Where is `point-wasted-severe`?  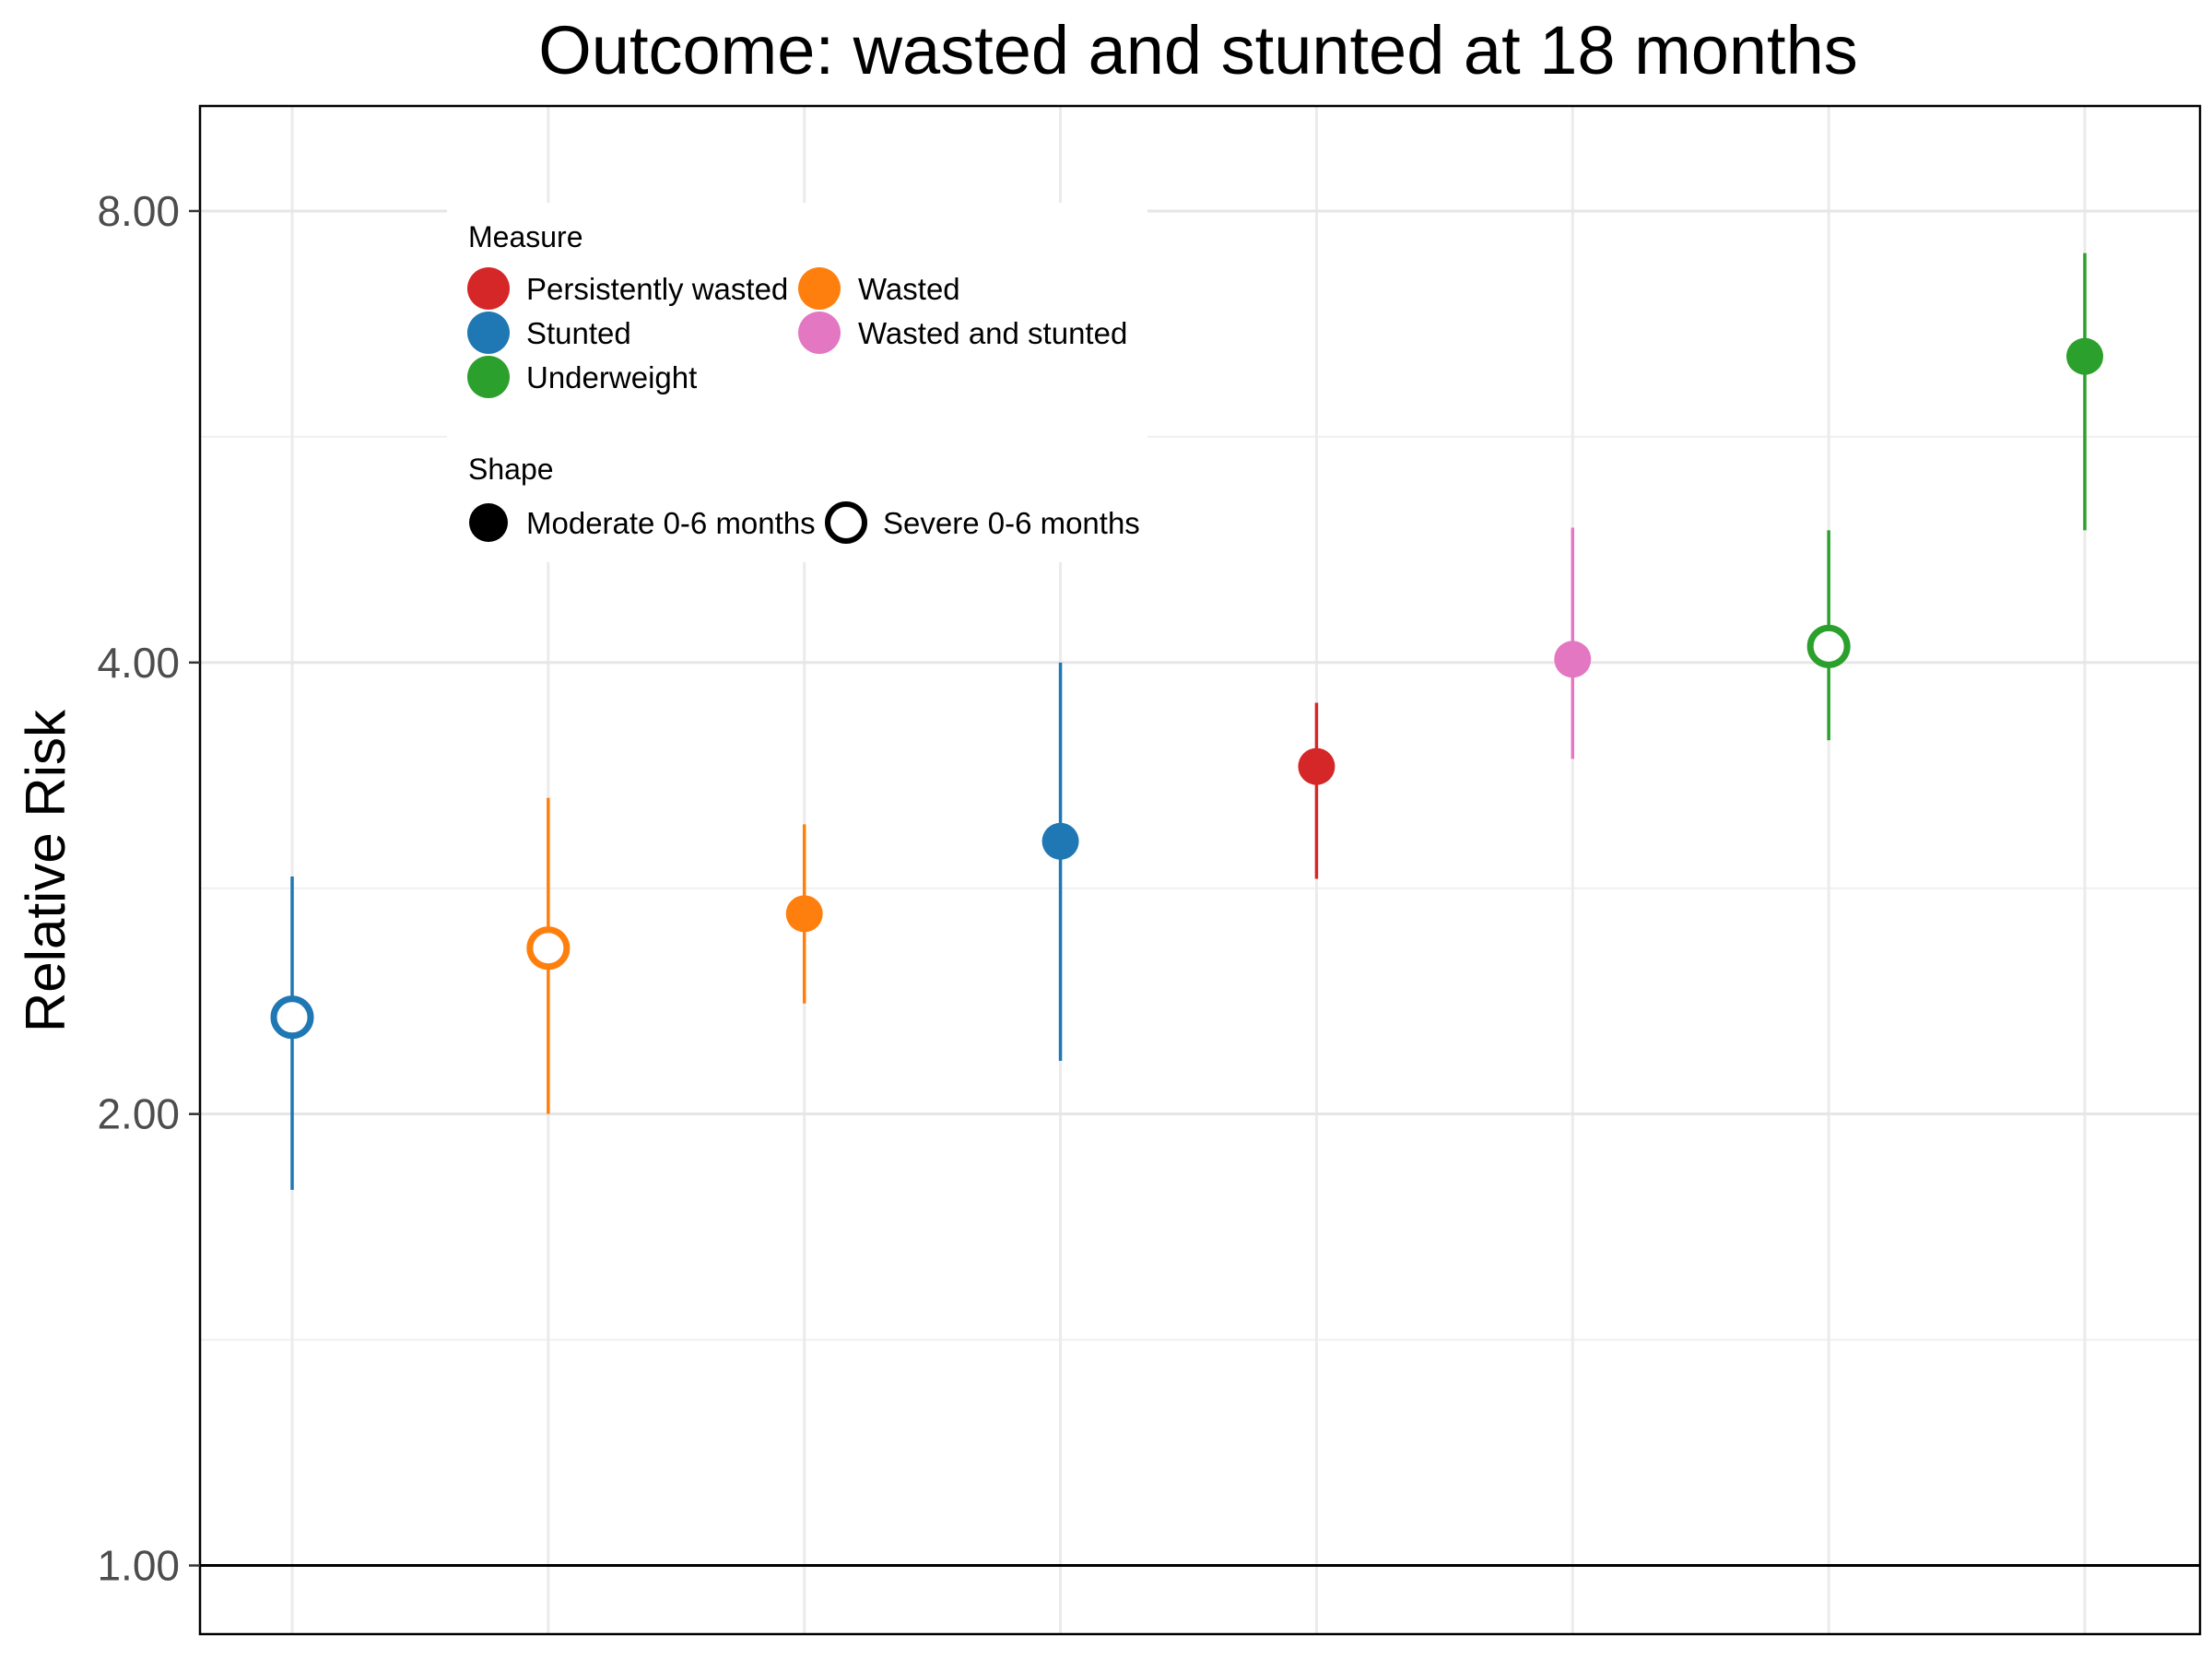
point-wasted-severe is located at coordinates (548, 948).